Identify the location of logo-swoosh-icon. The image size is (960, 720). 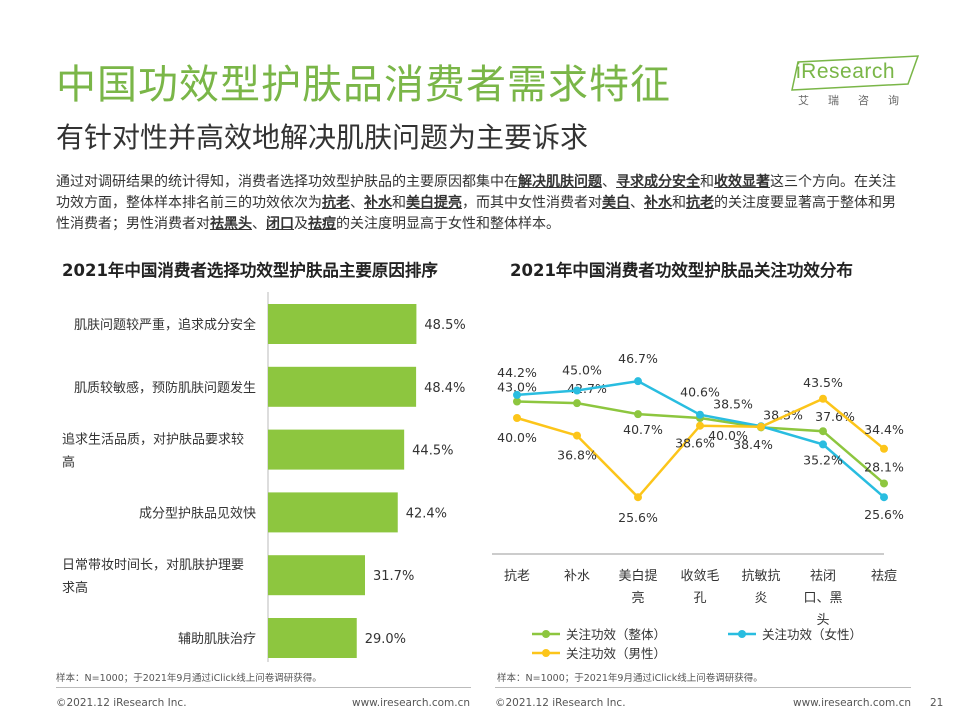
(855, 73).